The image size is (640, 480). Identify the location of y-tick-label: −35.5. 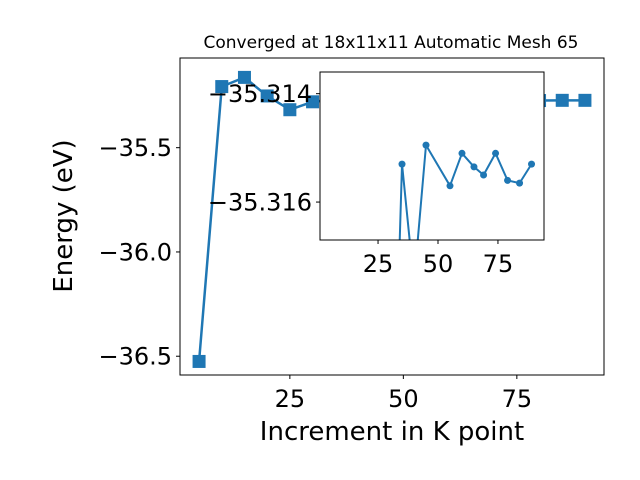
(135, 148).